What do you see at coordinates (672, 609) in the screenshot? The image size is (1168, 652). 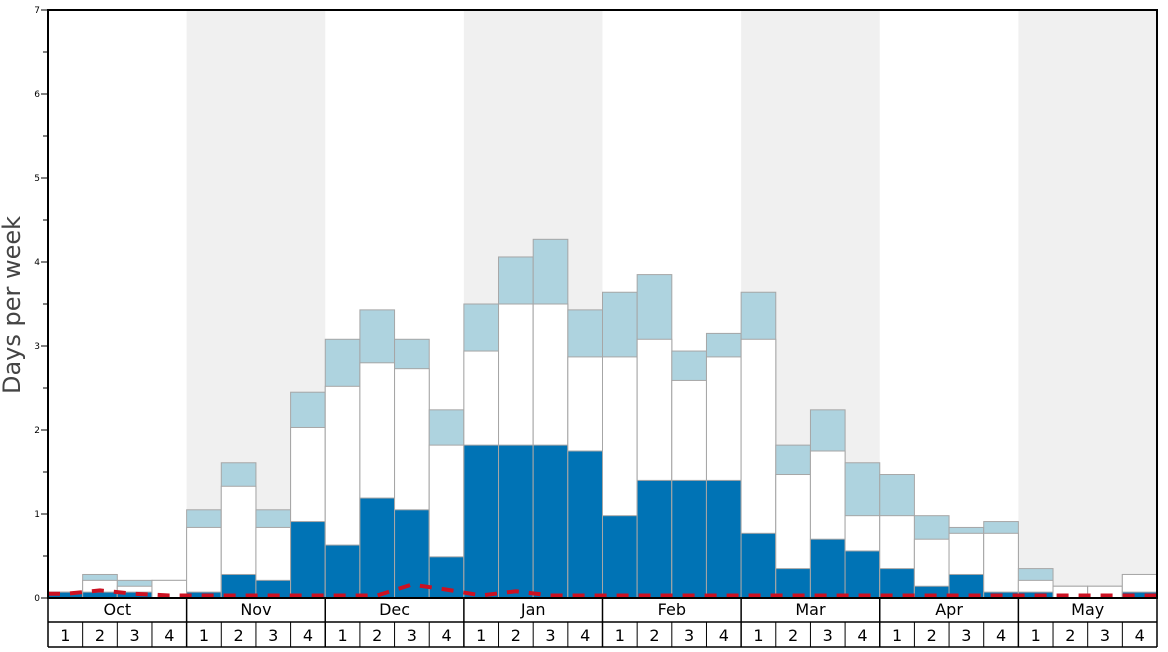 I see `month-label-feb: Feb` at bounding box center [672, 609].